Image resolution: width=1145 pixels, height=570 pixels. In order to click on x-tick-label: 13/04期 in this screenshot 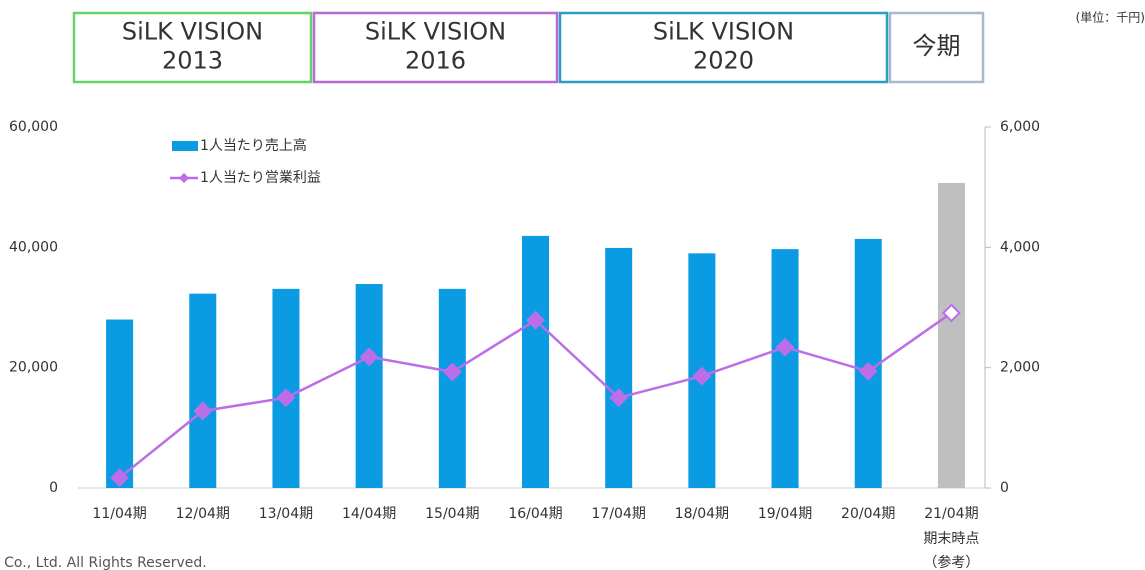, I will do `click(286, 514)`.